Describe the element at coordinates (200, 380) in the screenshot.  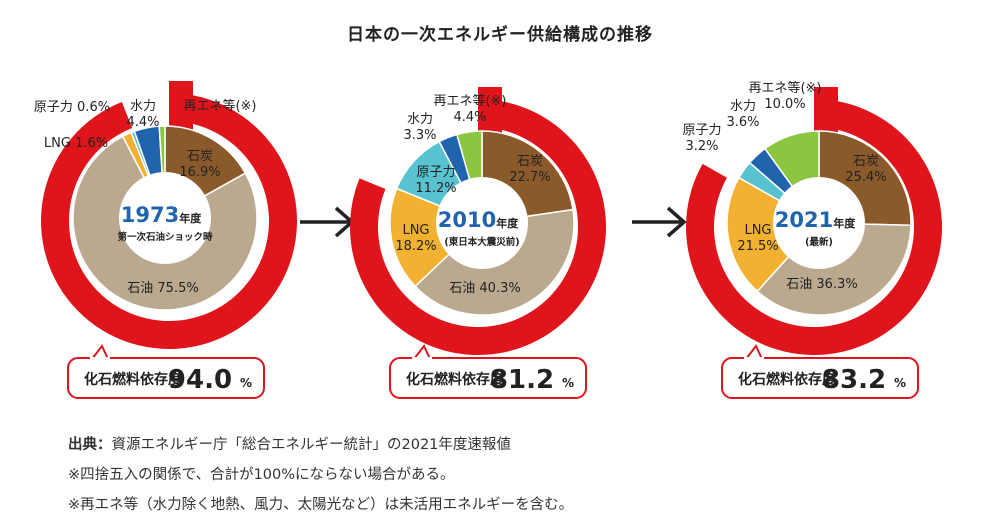
I see `fossil-value: 94.0` at that location.